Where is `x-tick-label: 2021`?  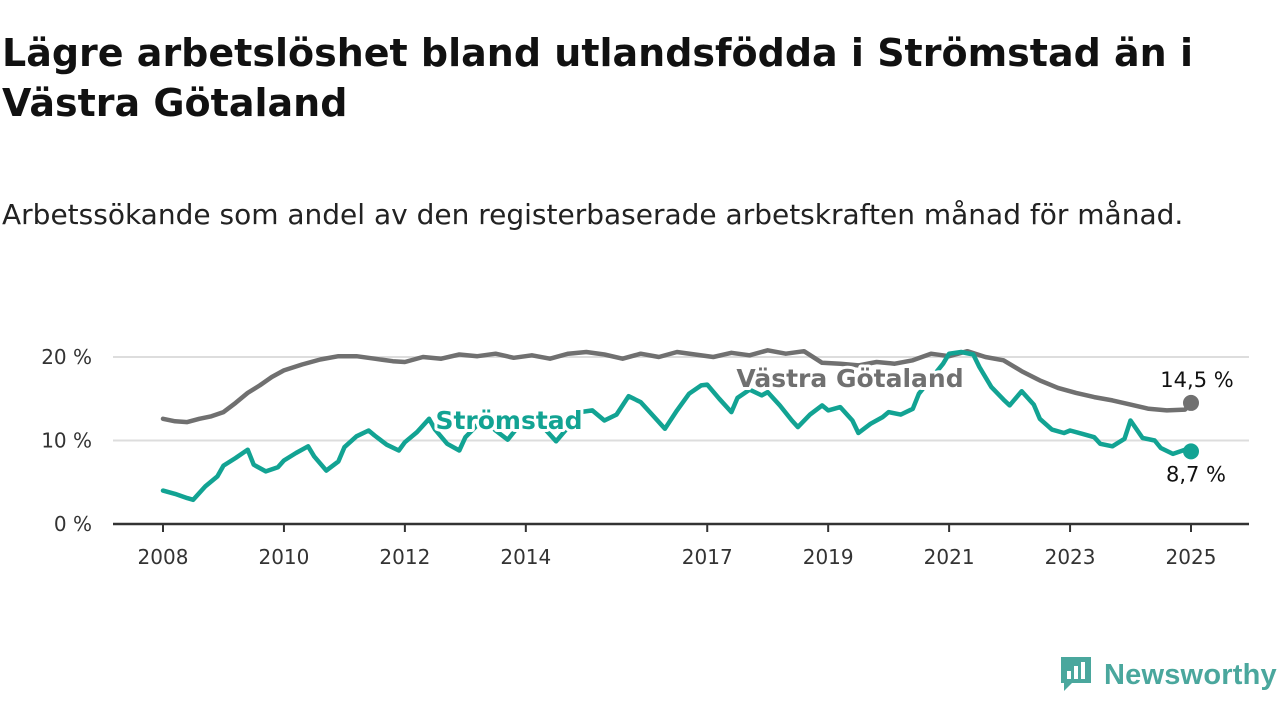
x-tick-label: 2021 is located at coordinates (949, 557).